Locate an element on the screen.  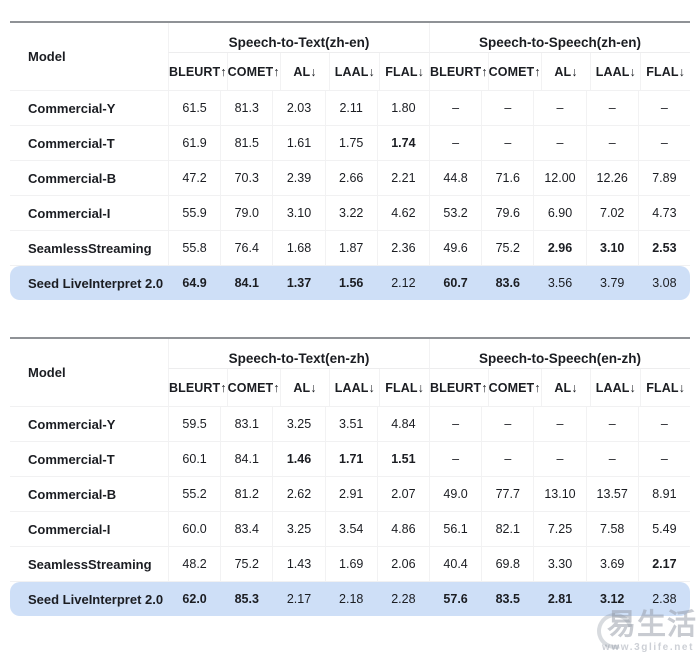
value-cell: 83.5 is located at coordinates (507, 599).